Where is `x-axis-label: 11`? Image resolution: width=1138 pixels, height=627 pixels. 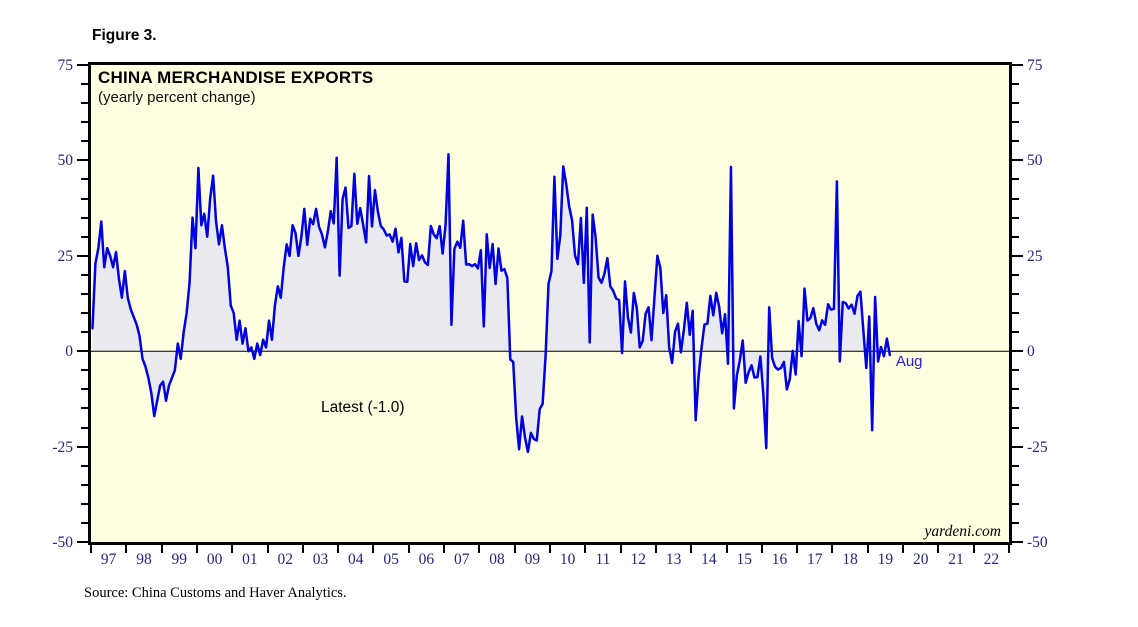 x-axis-label: 11 is located at coordinates (603, 559).